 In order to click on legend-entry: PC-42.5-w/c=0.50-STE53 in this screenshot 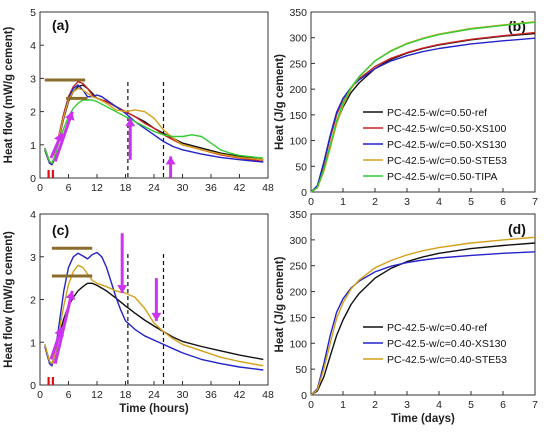, I will do `click(447, 161)`.